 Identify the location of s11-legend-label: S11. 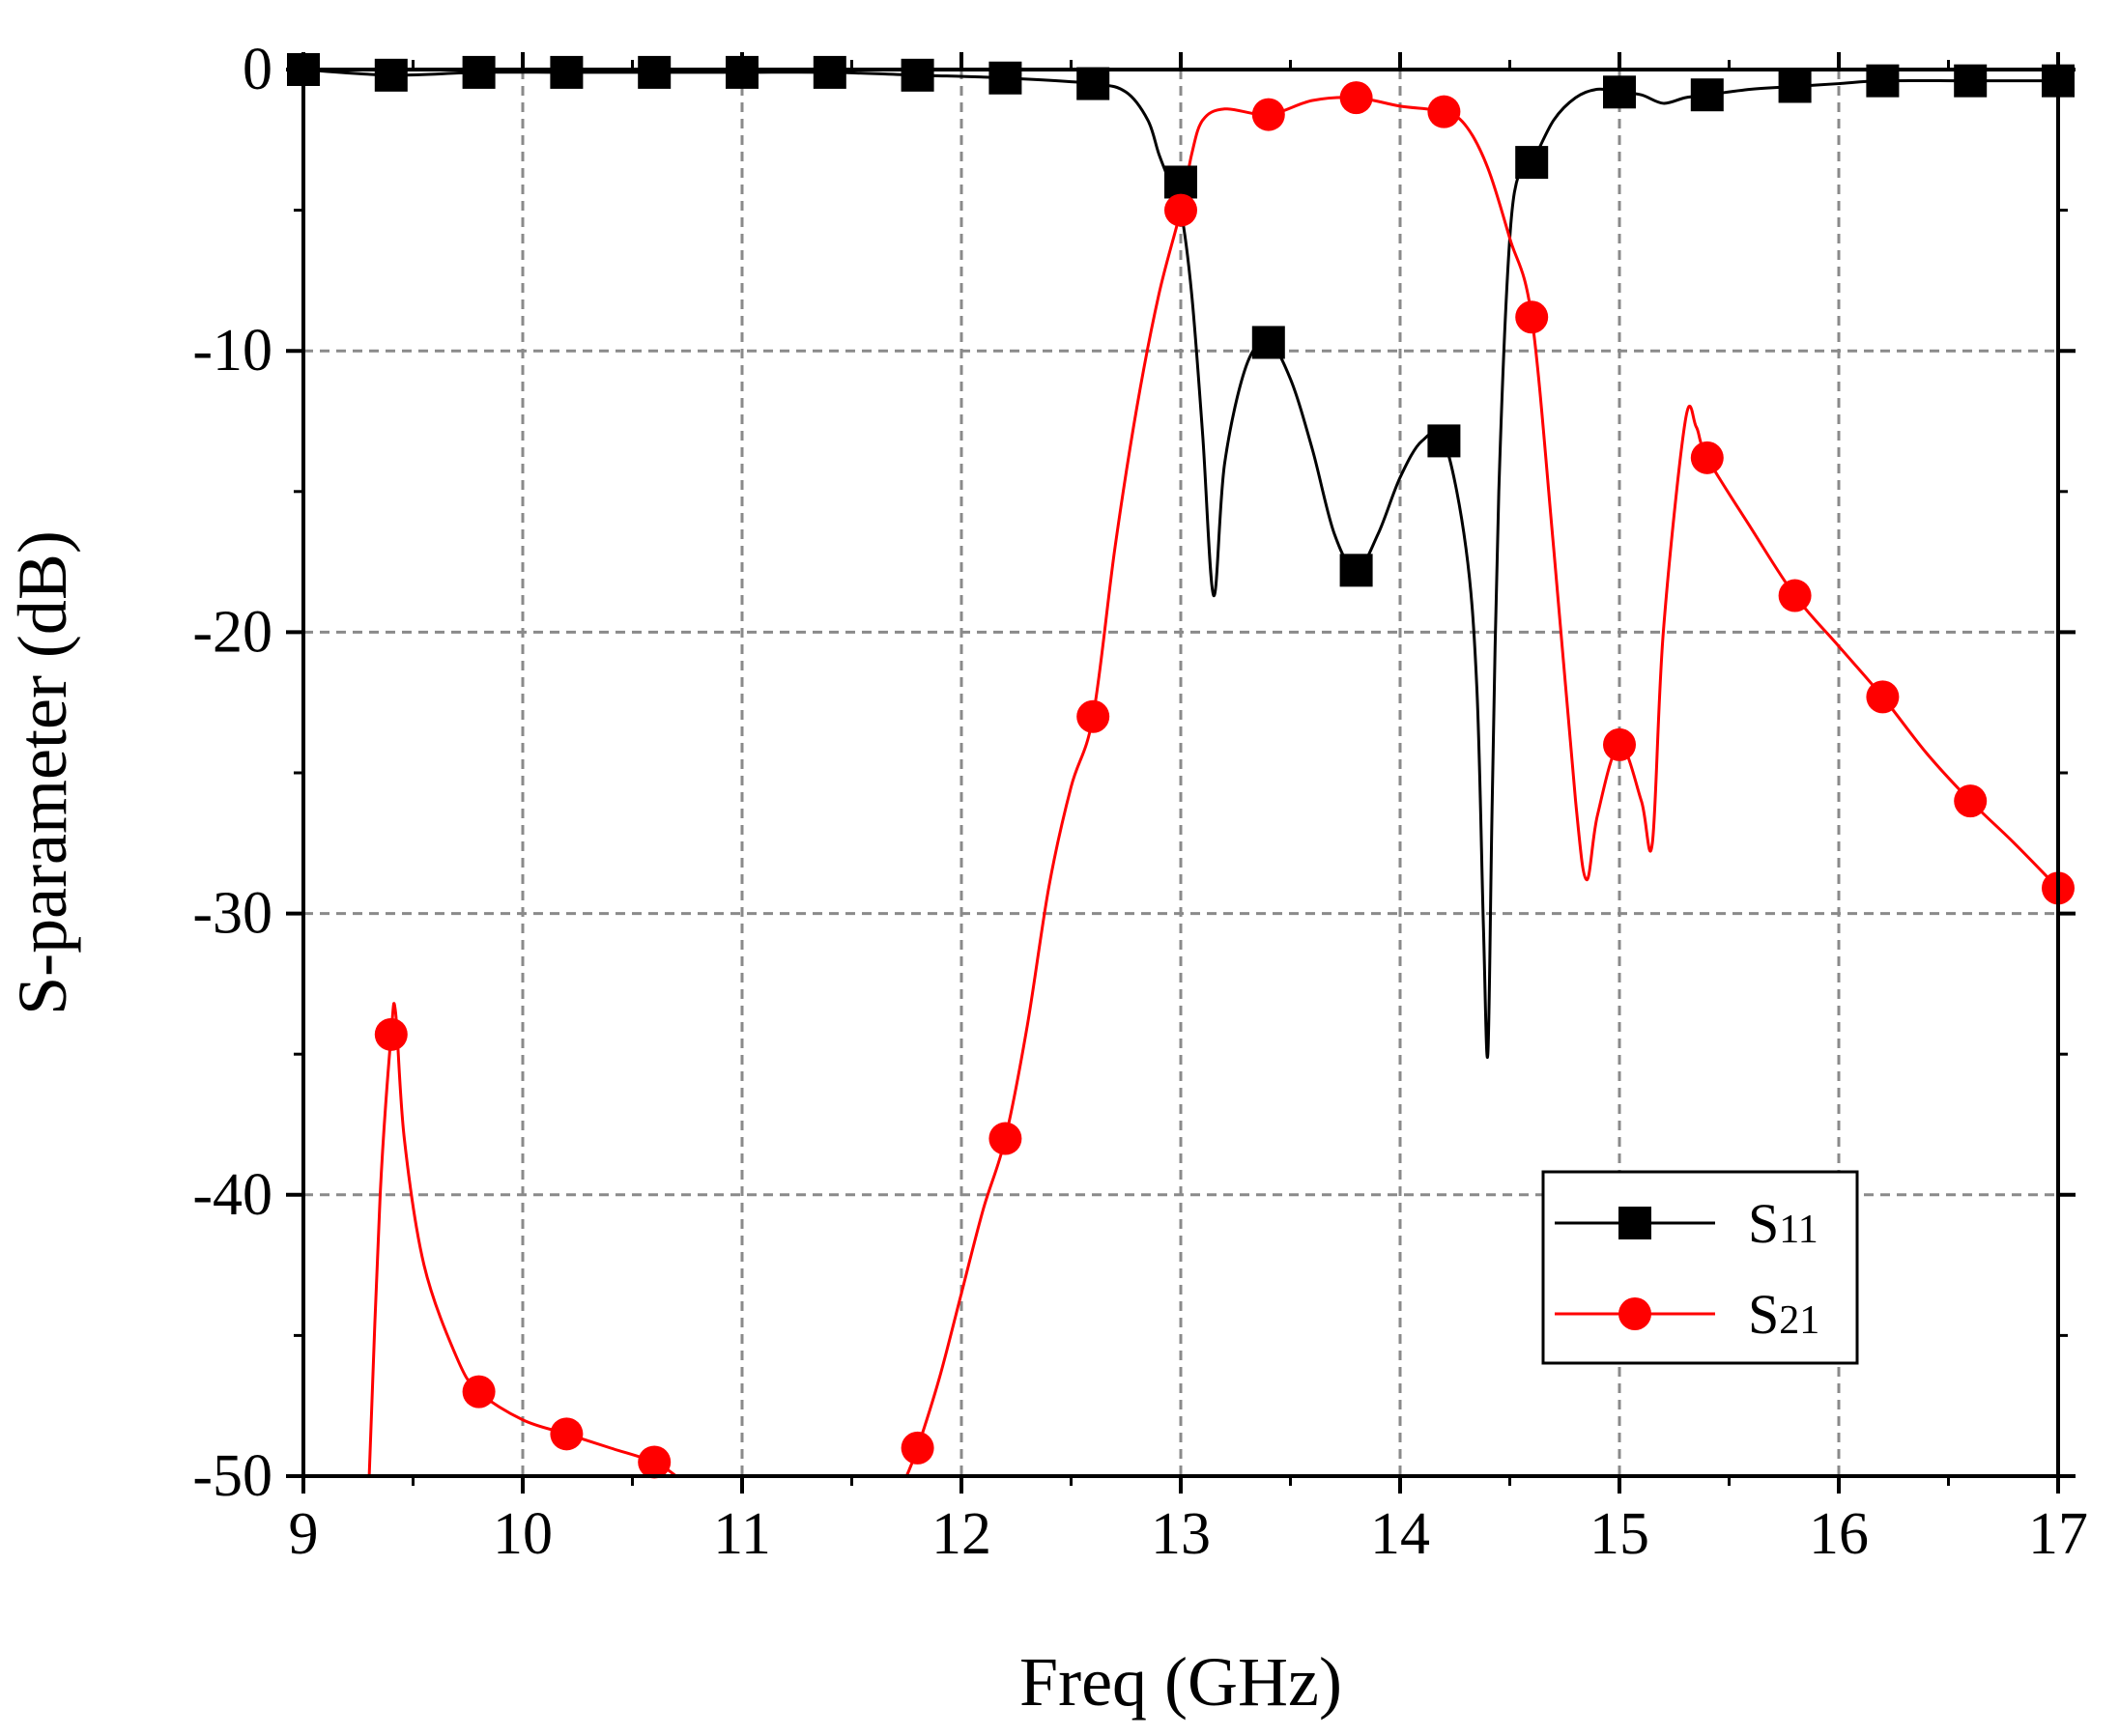
(1783, 1223).